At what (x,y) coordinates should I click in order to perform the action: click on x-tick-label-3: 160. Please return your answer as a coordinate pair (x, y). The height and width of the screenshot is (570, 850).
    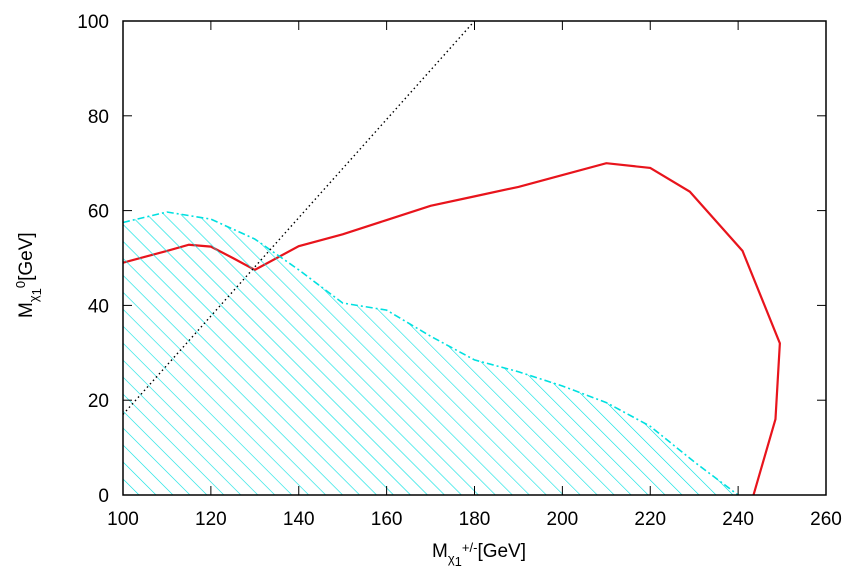
    Looking at the image, I should click on (387, 519).